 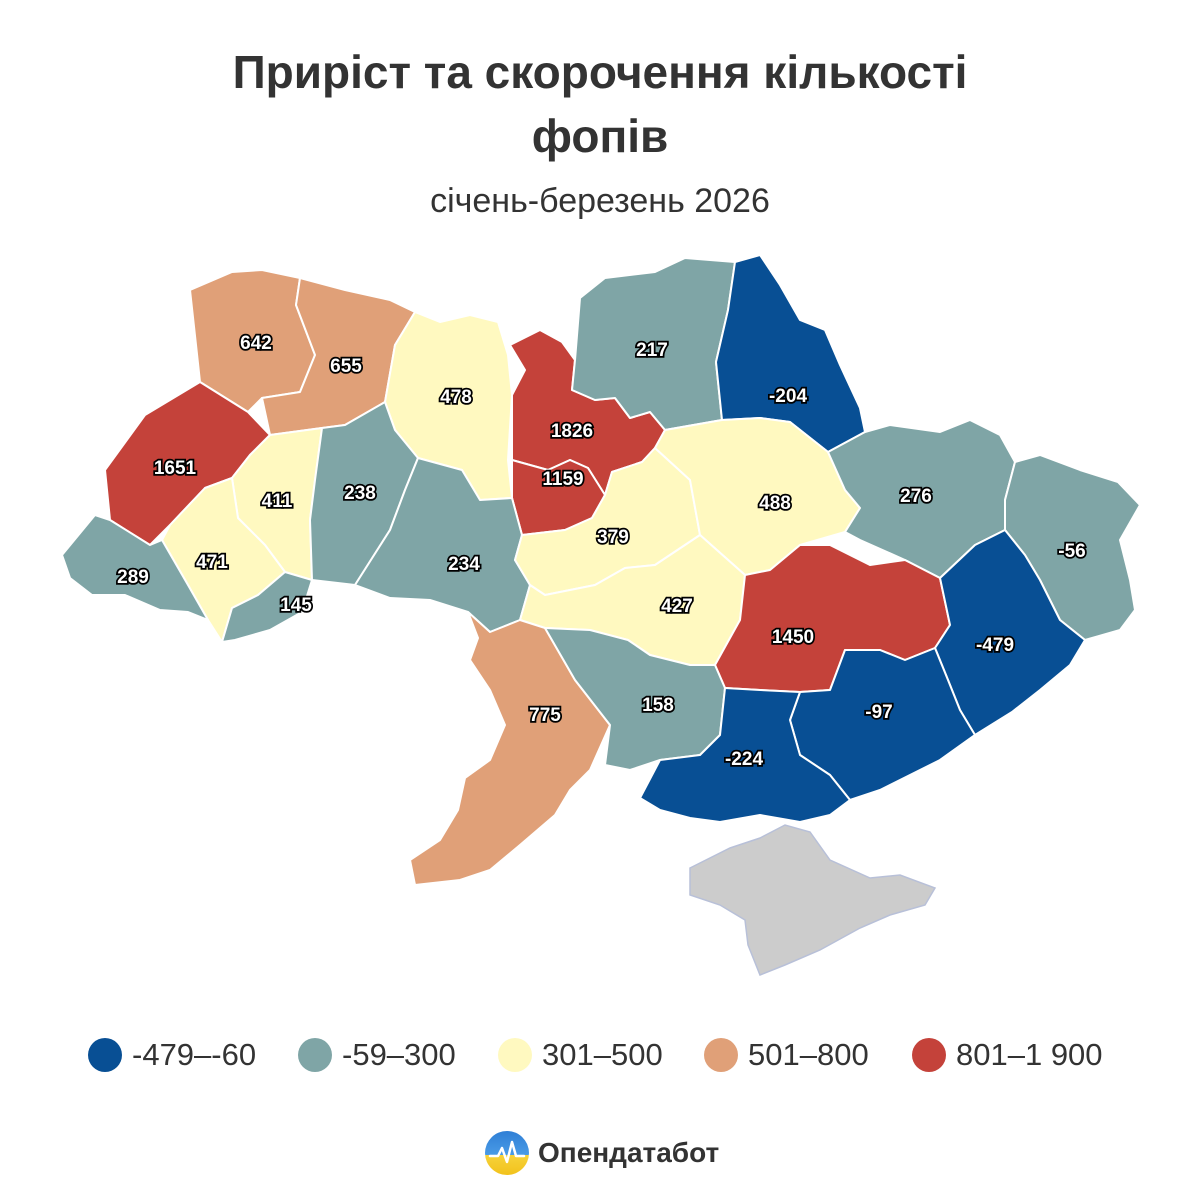 What do you see at coordinates (507, 1153) in the screenshot?
I see `opendatabot-logo-icon` at bounding box center [507, 1153].